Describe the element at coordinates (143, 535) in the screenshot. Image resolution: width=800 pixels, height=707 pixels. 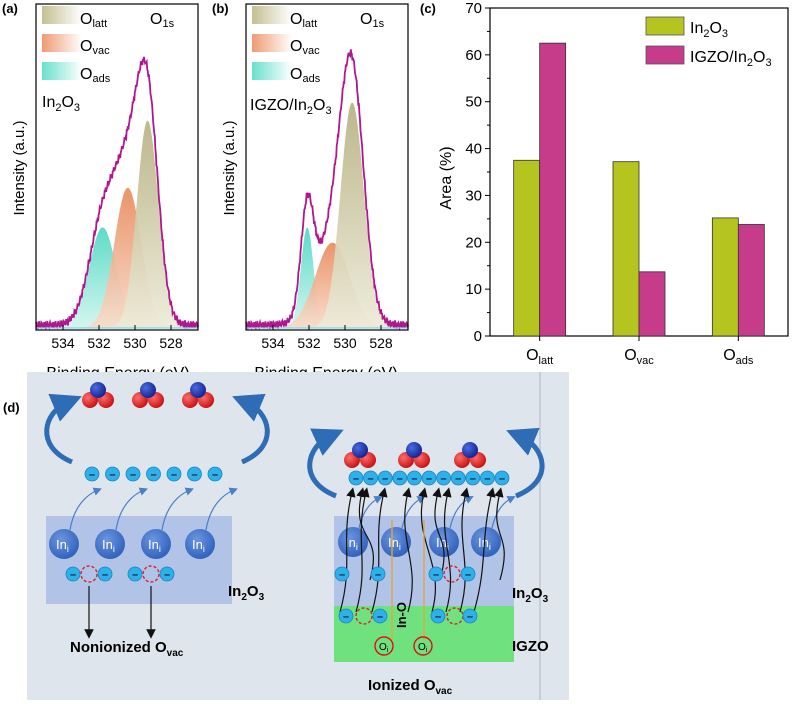
I see `ini-ions-left: Ini Ini Ini Ini – – – –` at that location.